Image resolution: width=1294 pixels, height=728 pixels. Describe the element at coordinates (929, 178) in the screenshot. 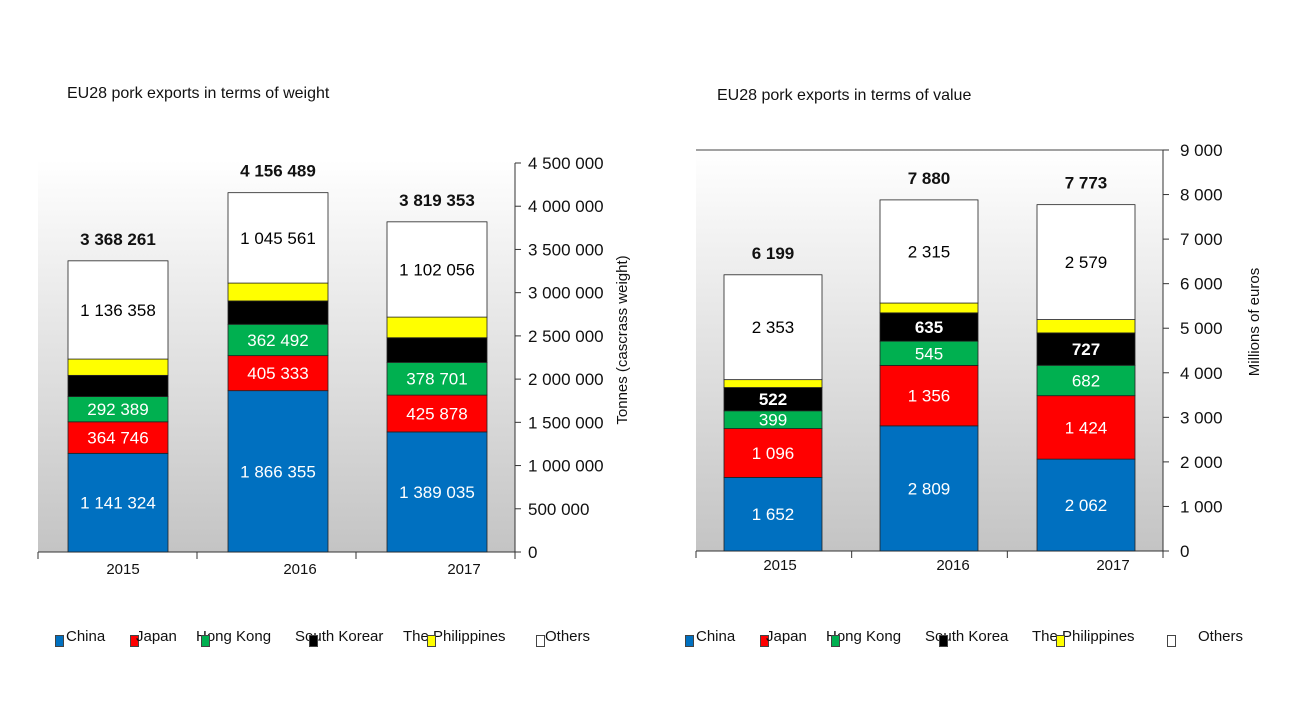

I see `total-label: 7 880` at that location.